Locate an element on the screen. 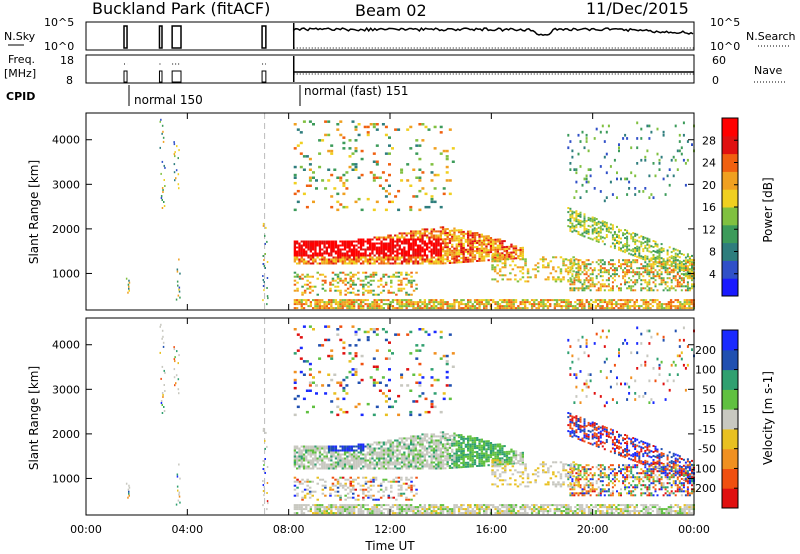 The height and width of the screenshot is (554, 800). power-colorbar-tick-label: 4 is located at coordinates (712, 274).